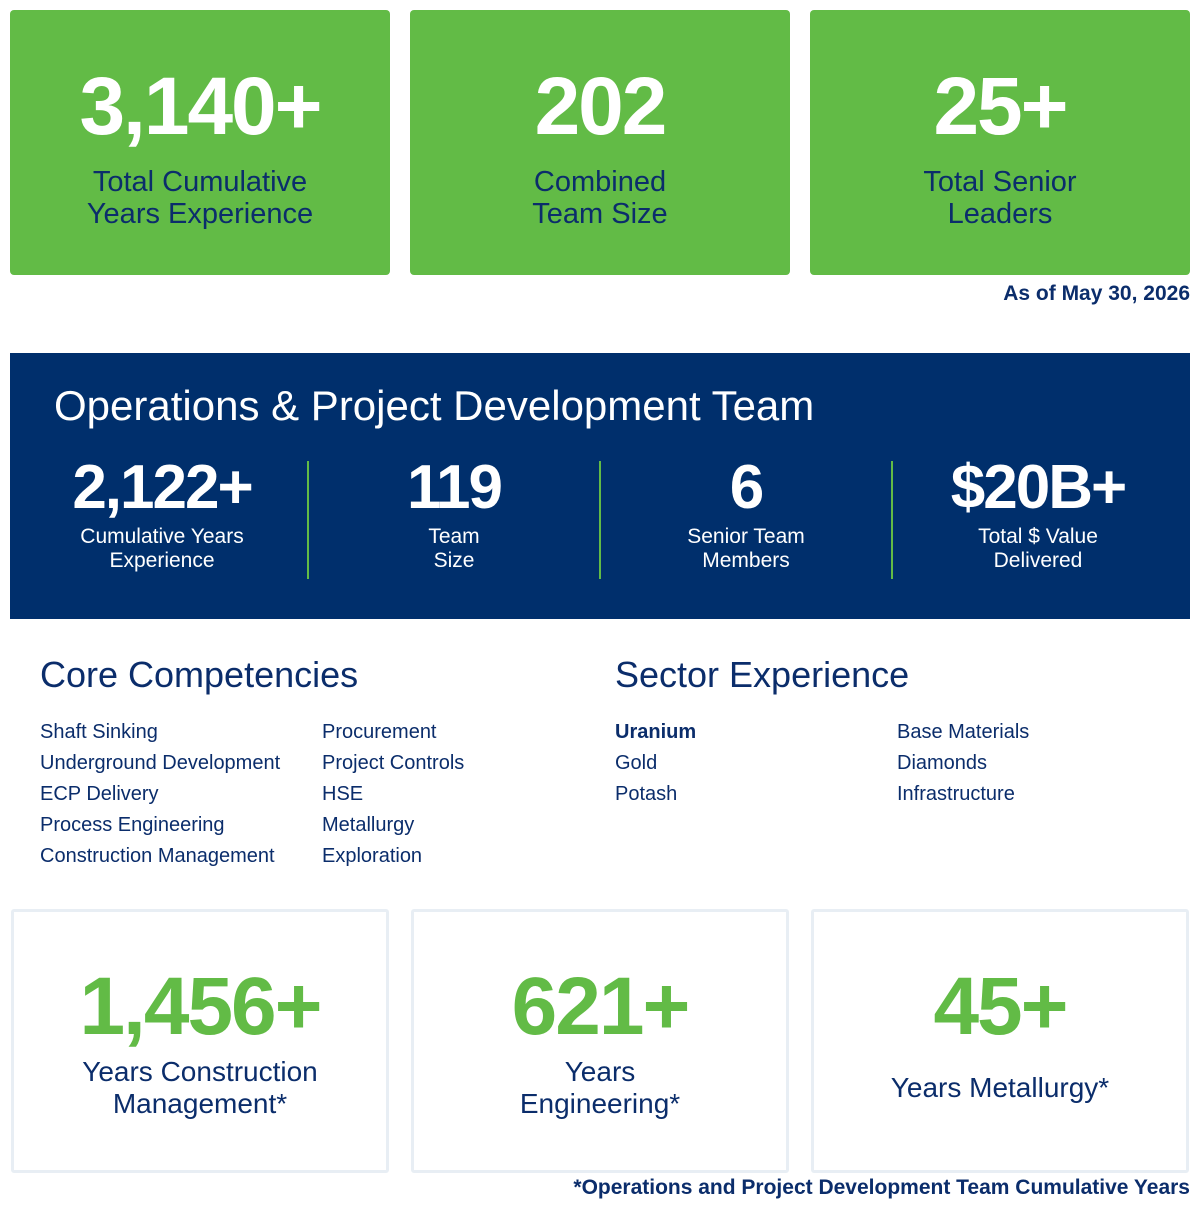 This screenshot has width=1200, height=1225. I want to click on list-item: Gold, so click(636, 763).